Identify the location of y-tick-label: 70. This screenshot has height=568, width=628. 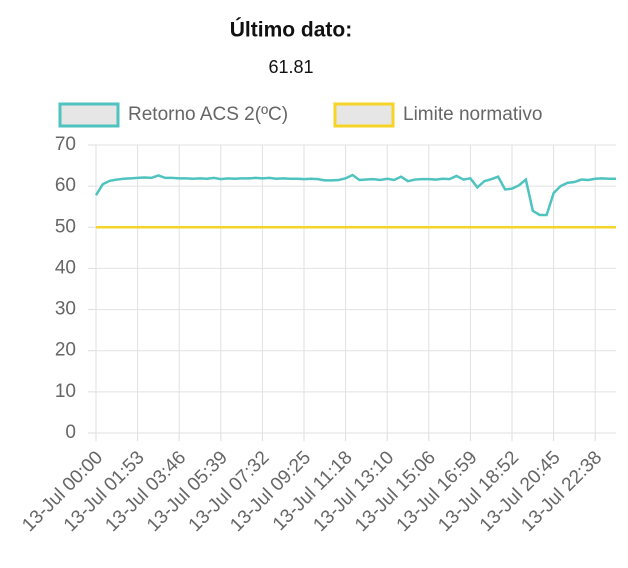
(65, 144).